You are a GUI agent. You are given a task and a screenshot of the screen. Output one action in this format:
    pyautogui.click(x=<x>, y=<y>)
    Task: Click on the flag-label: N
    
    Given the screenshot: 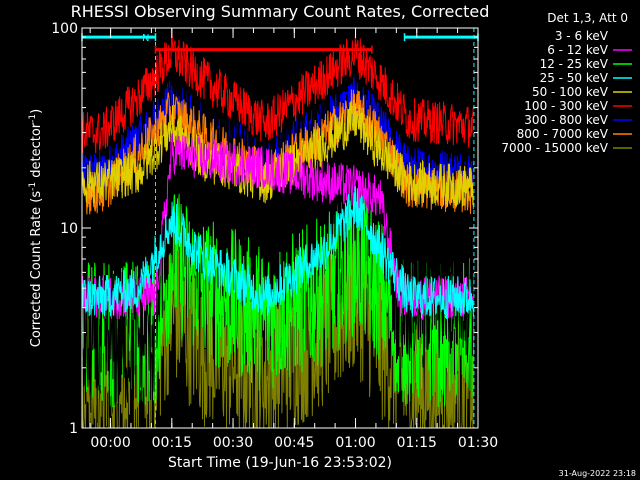 What is the action you would take?
    pyautogui.click(x=145, y=38)
    